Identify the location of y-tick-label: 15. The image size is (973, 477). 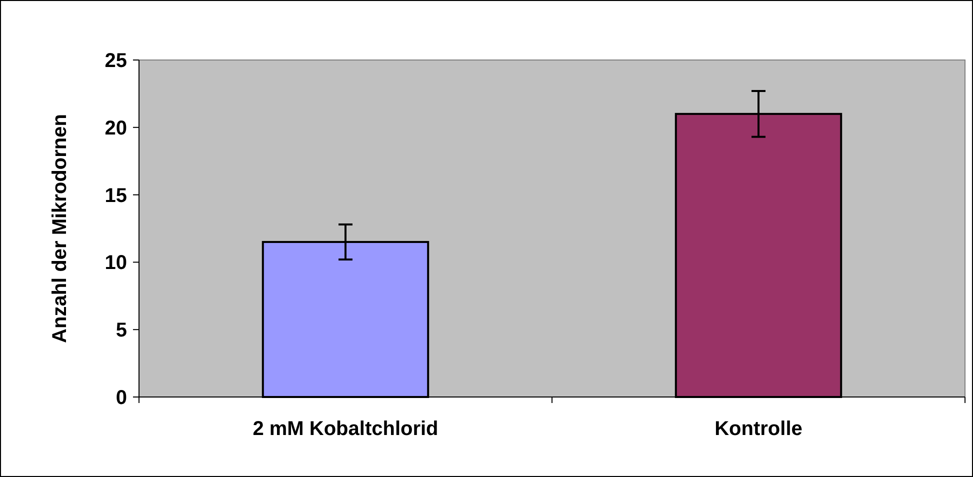
(115, 195).